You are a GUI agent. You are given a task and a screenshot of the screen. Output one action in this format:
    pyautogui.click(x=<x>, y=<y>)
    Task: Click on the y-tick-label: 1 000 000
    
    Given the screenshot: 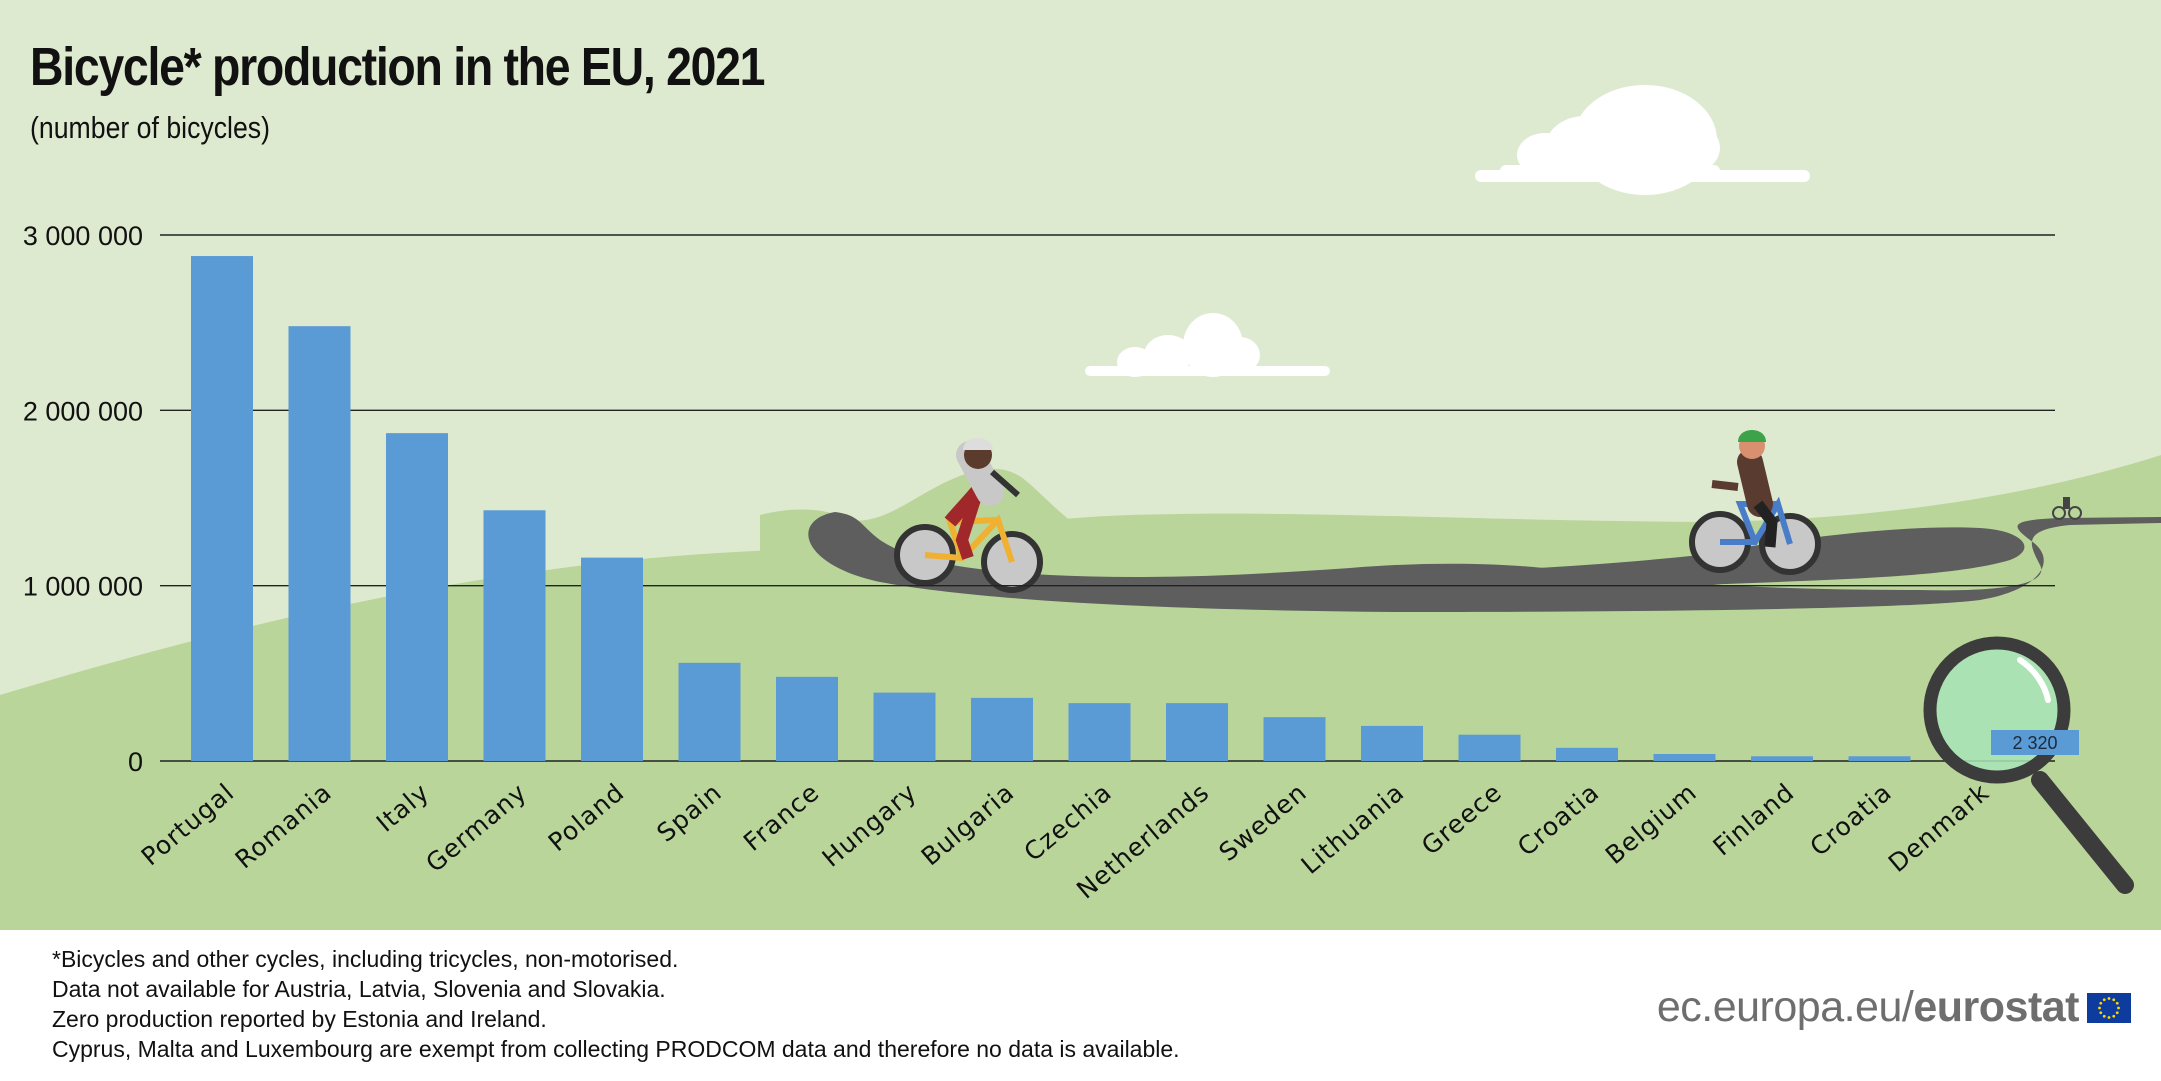 What is the action you would take?
    pyautogui.click(x=83, y=587)
    